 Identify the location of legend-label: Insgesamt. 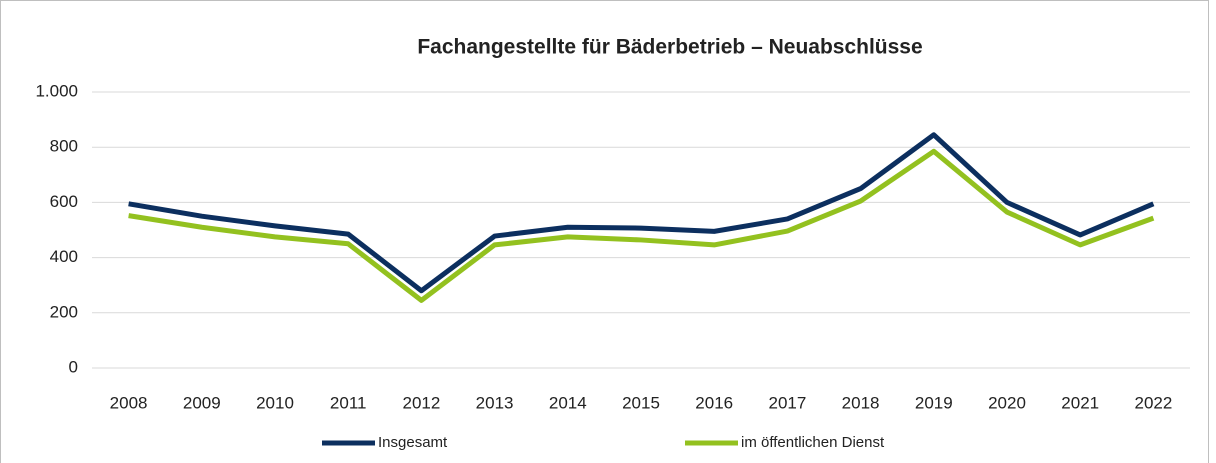
(413, 442).